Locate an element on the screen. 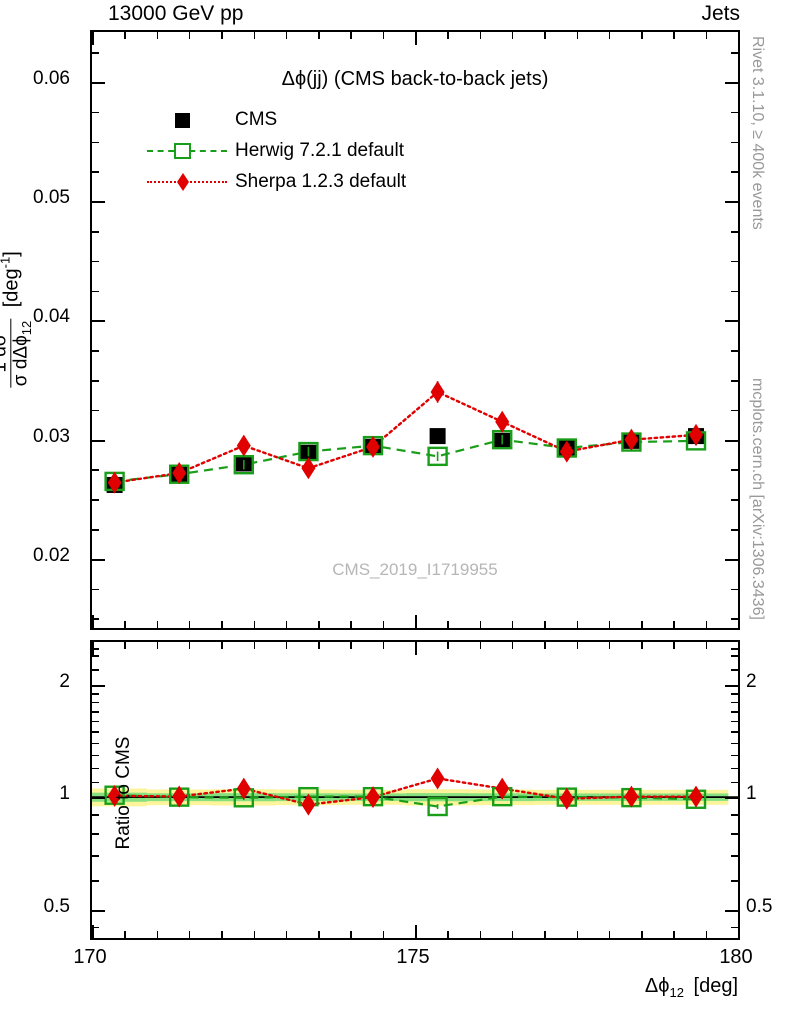 The image size is (786, 1024). ratio-y-tick-label: 1 is located at coordinates (64, 794).